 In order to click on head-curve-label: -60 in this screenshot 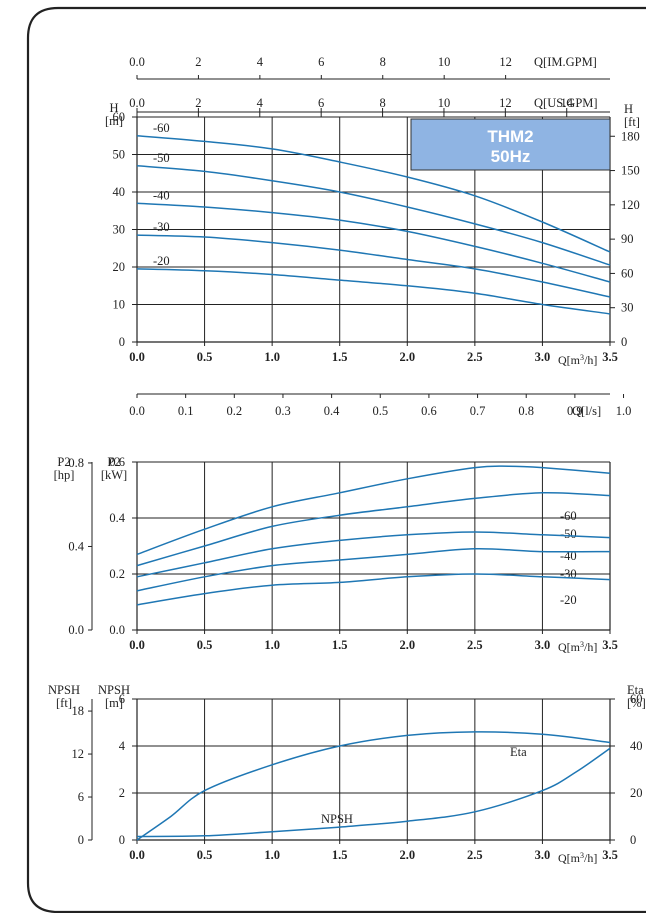, I will do `click(161, 128)`.